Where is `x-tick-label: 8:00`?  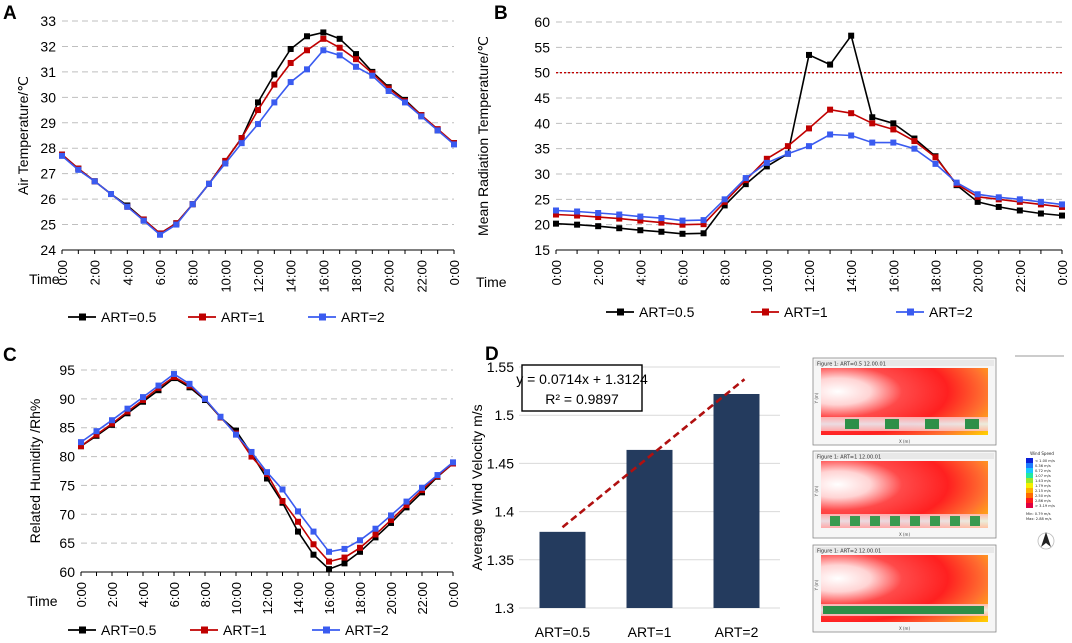
x-tick-label: 8:00 is located at coordinates (205, 594).